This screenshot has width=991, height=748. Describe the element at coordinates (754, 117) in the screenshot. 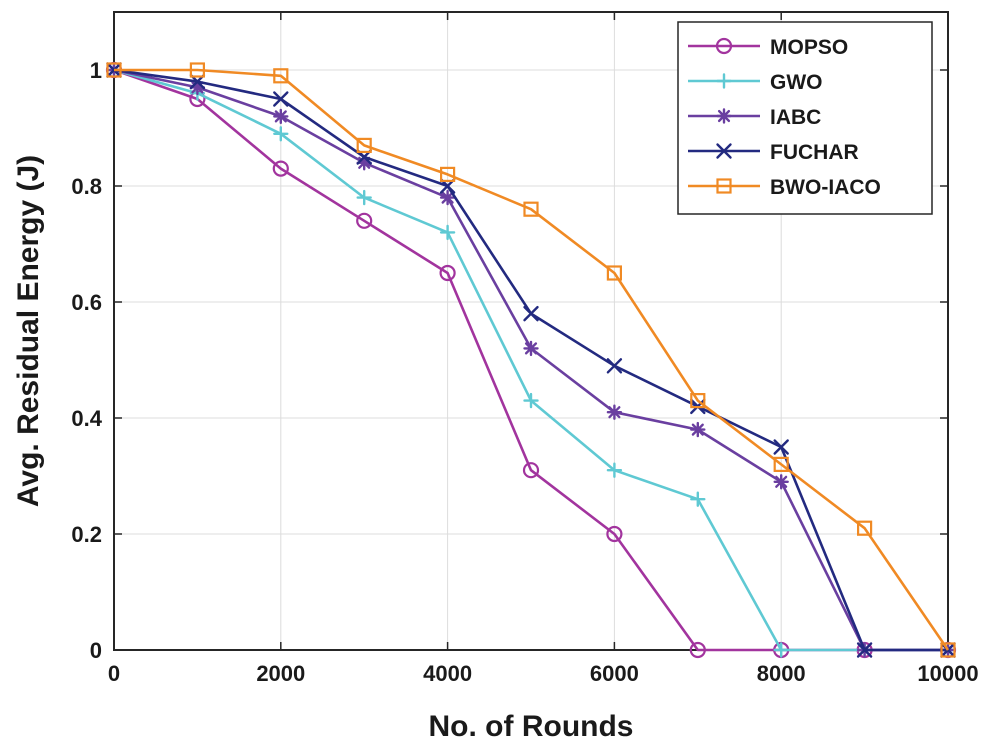

I see `legend-item-iabc: IABC` at that location.